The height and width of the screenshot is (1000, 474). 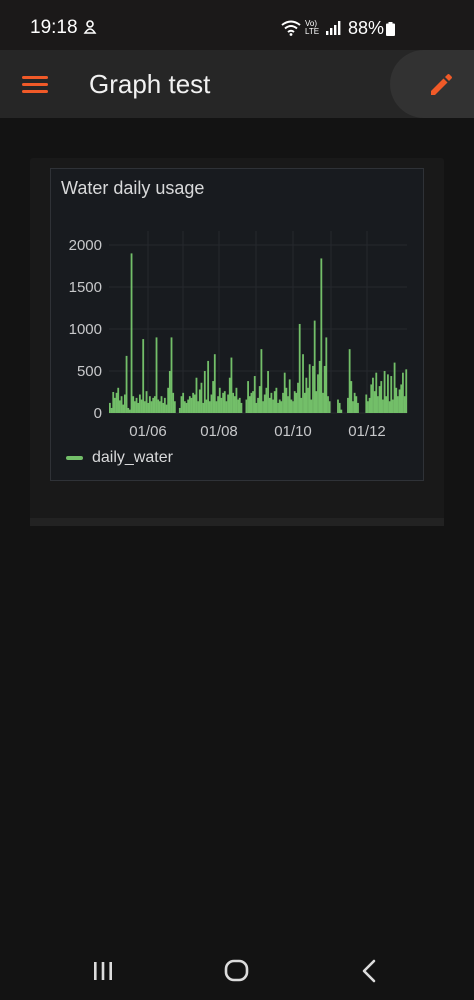 What do you see at coordinates (150, 84) in the screenshot?
I see `page-title: Graph test` at bounding box center [150, 84].